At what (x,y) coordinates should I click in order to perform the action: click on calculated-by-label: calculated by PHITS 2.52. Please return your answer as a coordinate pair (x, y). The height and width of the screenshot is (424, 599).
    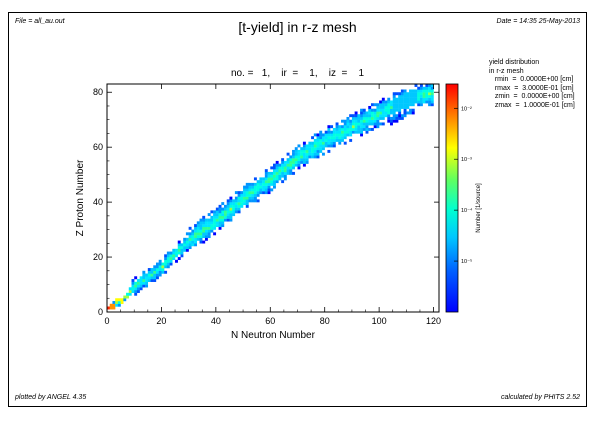
    Looking at the image, I should click on (540, 397).